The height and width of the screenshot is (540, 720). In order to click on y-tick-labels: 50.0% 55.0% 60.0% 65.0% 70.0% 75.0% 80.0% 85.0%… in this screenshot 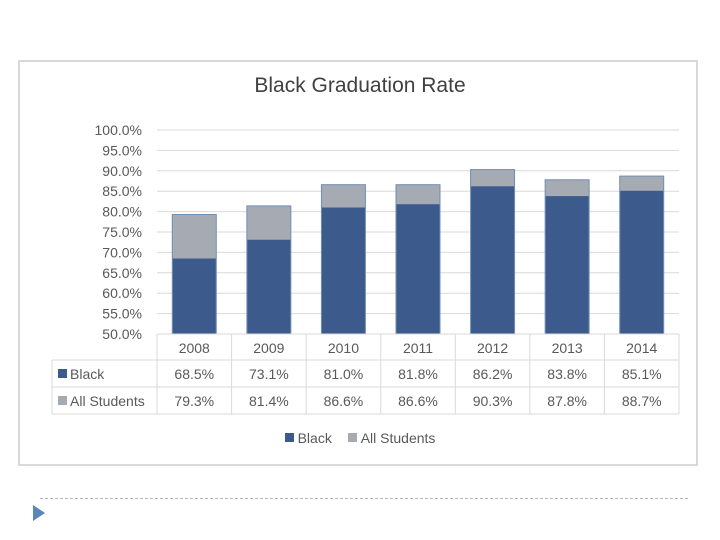, I will do `click(118, 232)`.